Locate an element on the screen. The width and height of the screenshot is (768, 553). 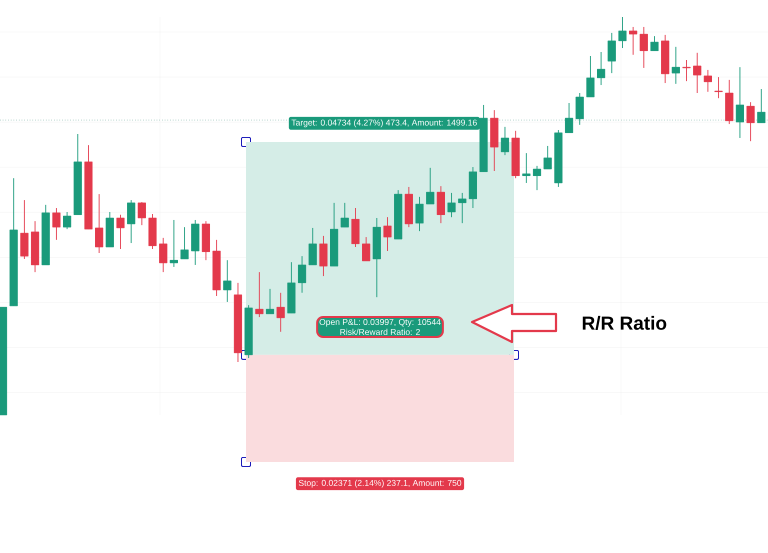
annotation: Target: 0.04734 (4.27%) 473.4, Amount: 1499.16 is located at coordinates (384, 123).